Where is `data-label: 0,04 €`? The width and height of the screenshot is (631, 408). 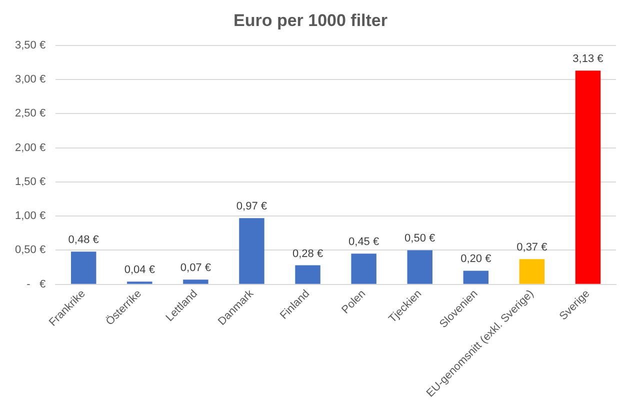
data-label: 0,04 € is located at coordinates (139, 270).